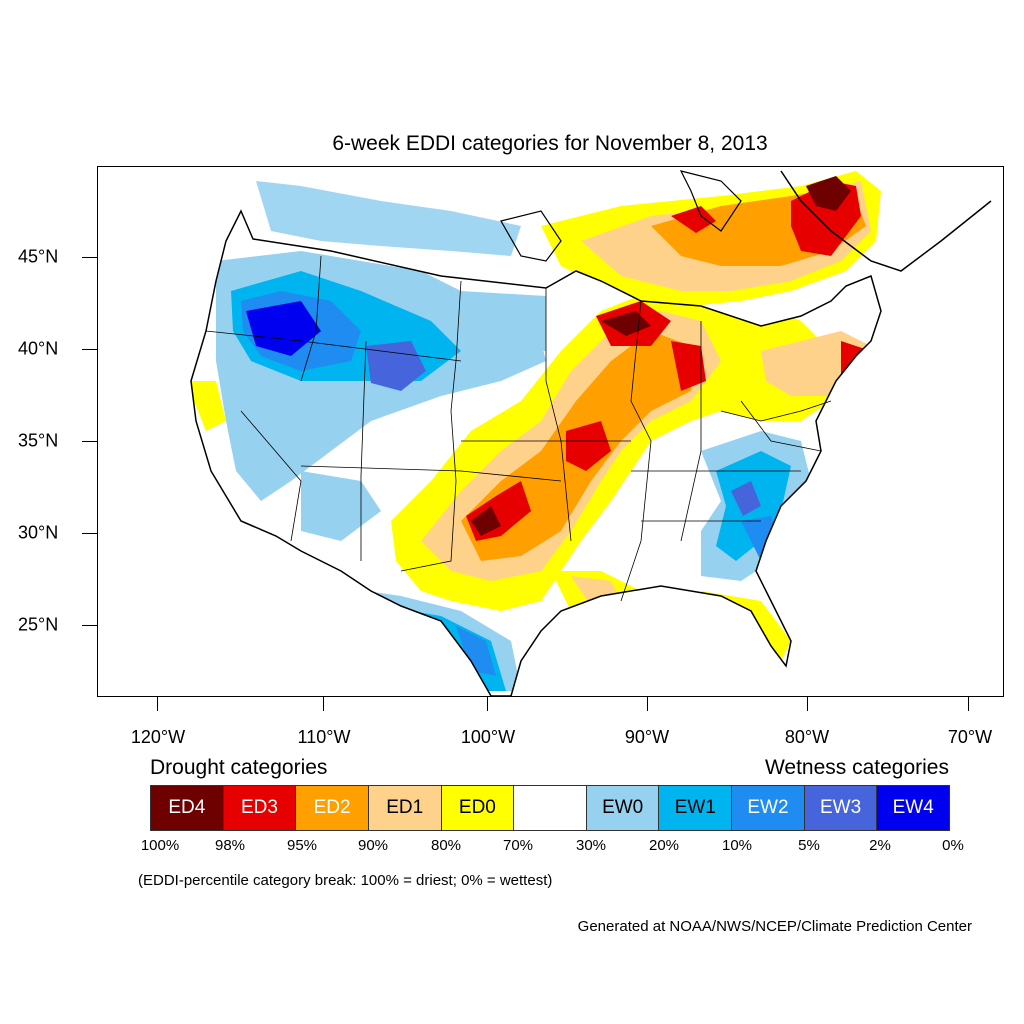 The width and height of the screenshot is (1024, 1024). Describe the element at coordinates (856, 767) in the screenshot. I see `wetness-categories-heading: Wetness categories` at that location.